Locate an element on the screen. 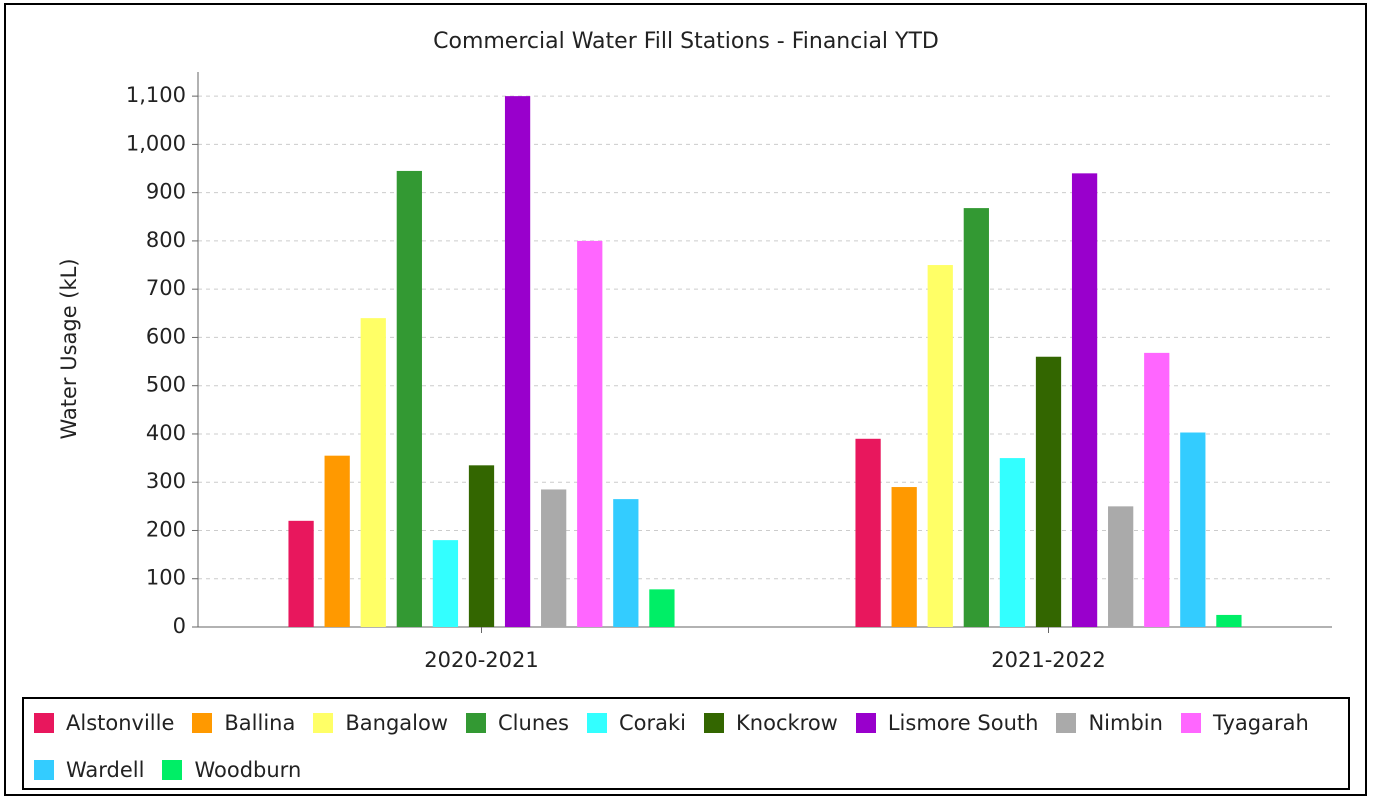 This screenshot has height=801, width=1375. y-tick-label: 800 is located at coordinates (166, 240).